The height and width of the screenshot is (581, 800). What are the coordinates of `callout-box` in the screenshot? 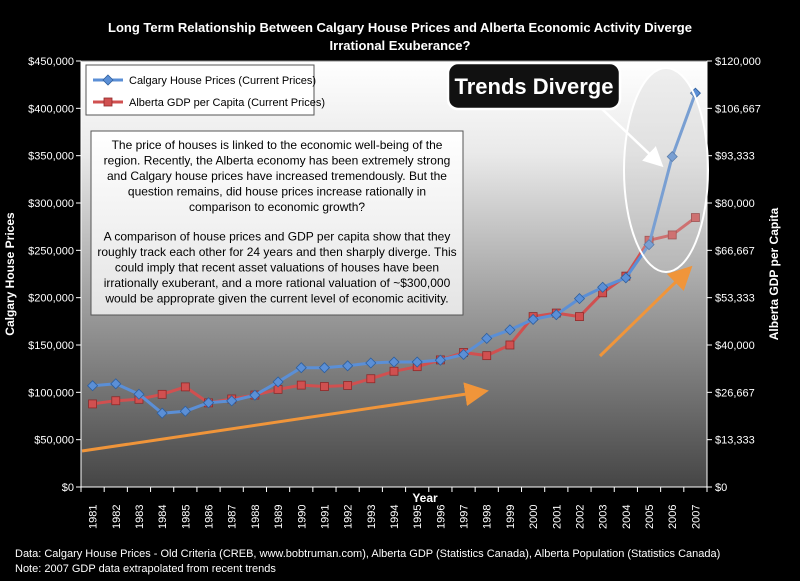 It's located at (277, 223).